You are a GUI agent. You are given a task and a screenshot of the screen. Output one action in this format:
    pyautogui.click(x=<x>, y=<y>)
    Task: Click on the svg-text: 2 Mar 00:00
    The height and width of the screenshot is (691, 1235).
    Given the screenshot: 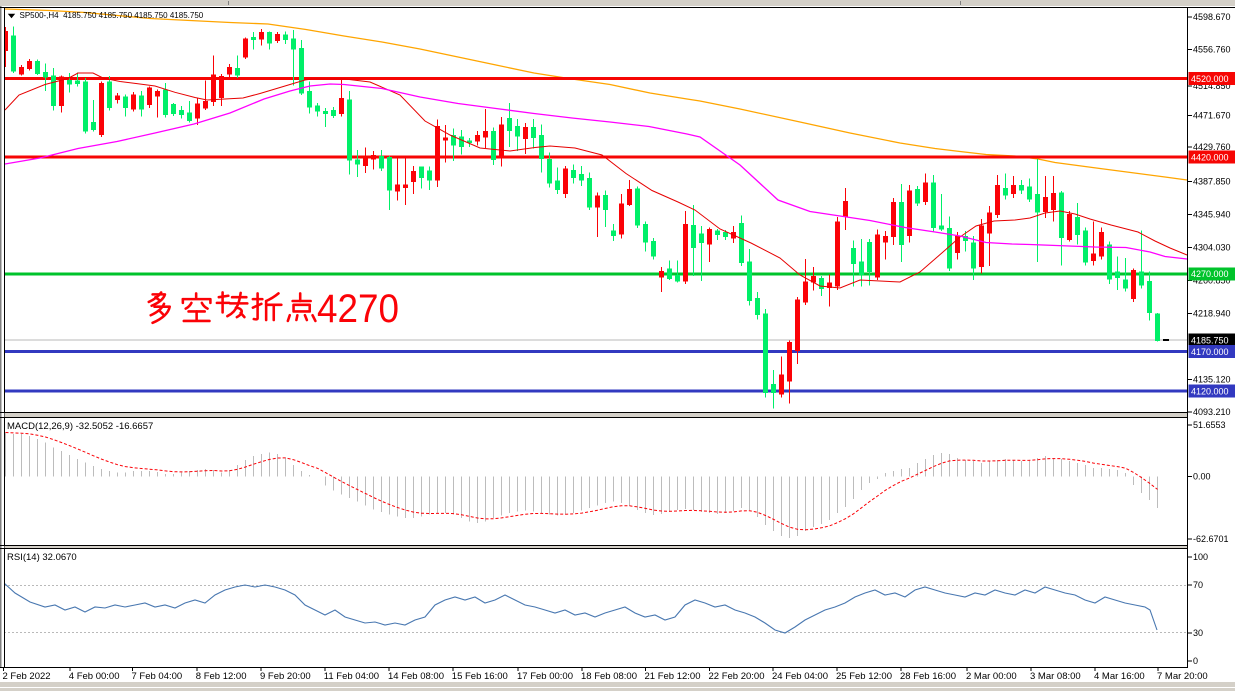 What is the action you would take?
    pyautogui.click(x=991, y=676)
    